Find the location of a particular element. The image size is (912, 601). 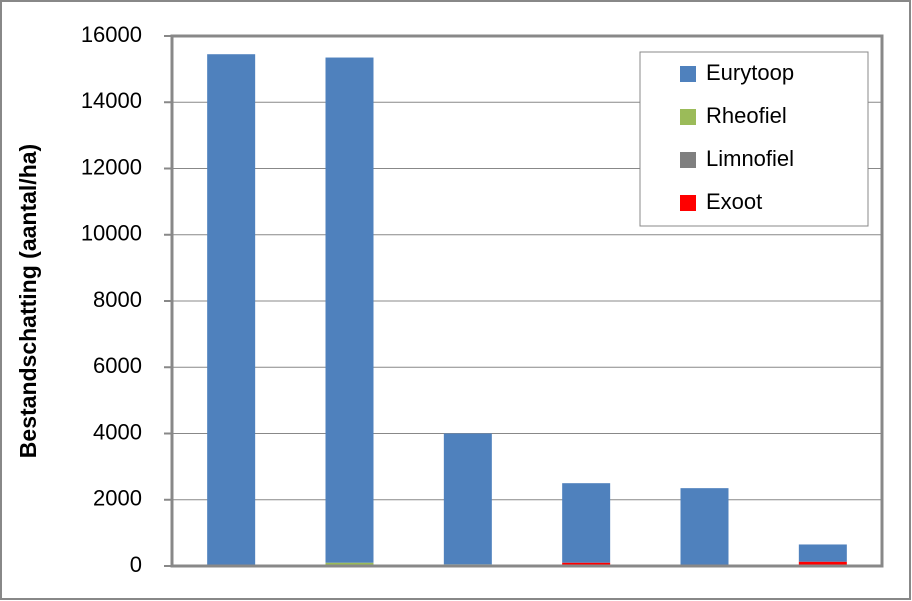

legend-label: Limnofiel is located at coordinates (750, 158).